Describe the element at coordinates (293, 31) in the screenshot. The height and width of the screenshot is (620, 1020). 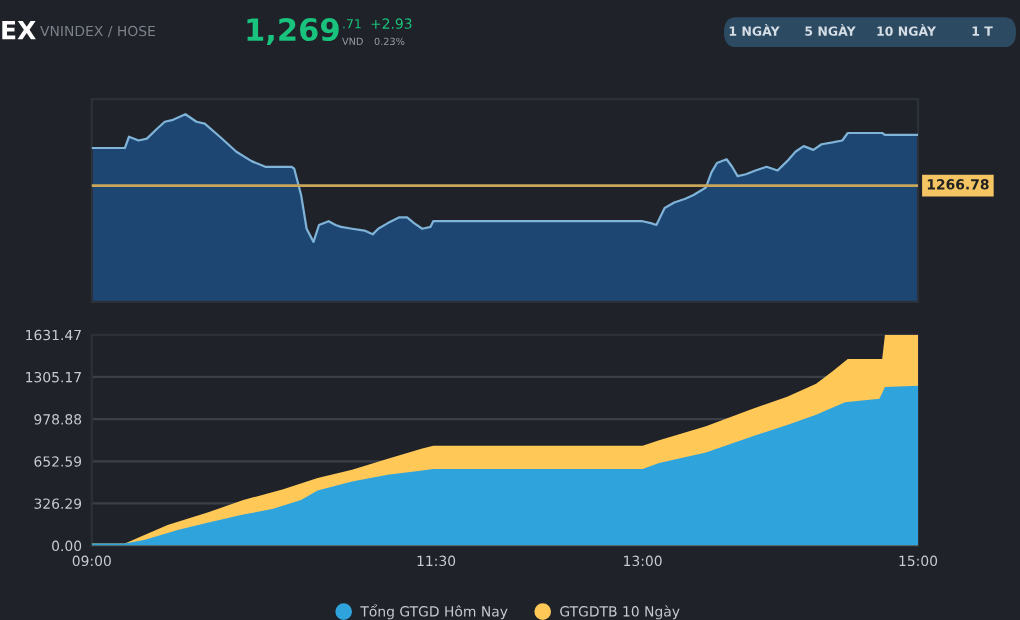
I see `text: 1,269` at that location.